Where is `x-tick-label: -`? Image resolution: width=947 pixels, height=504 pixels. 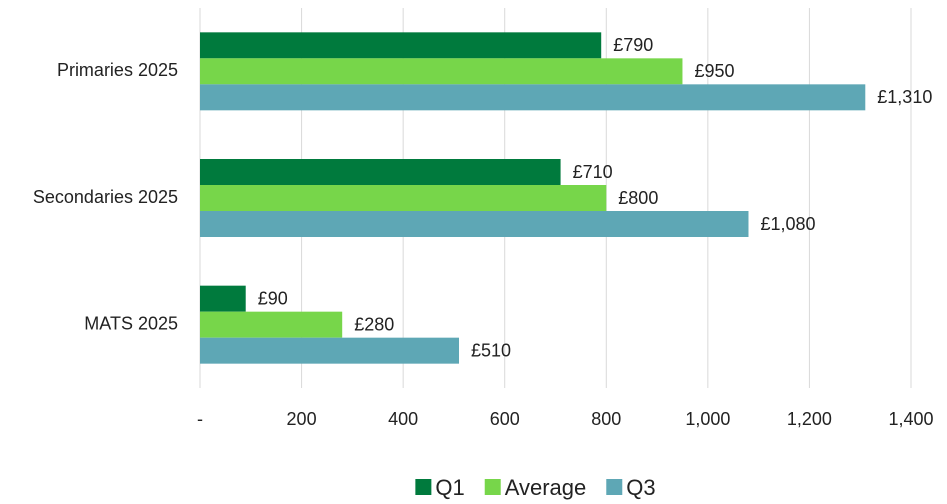 x-tick-label: - is located at coordinates (200, 419).